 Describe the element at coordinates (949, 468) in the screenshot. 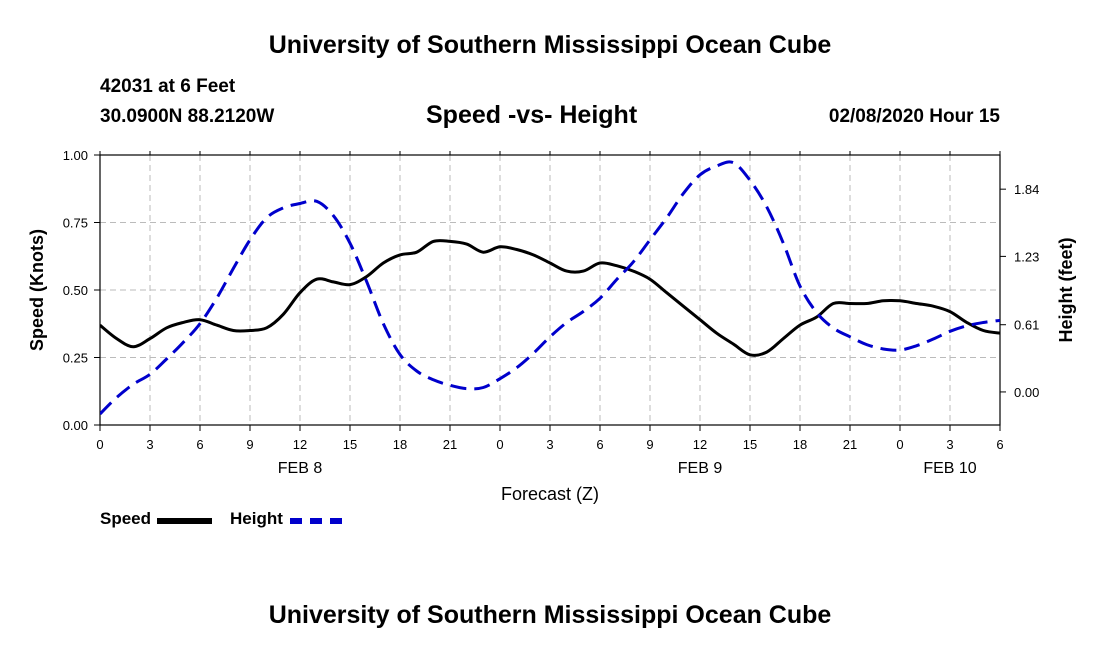

I see `x-date-label: FEB 10` at that location.